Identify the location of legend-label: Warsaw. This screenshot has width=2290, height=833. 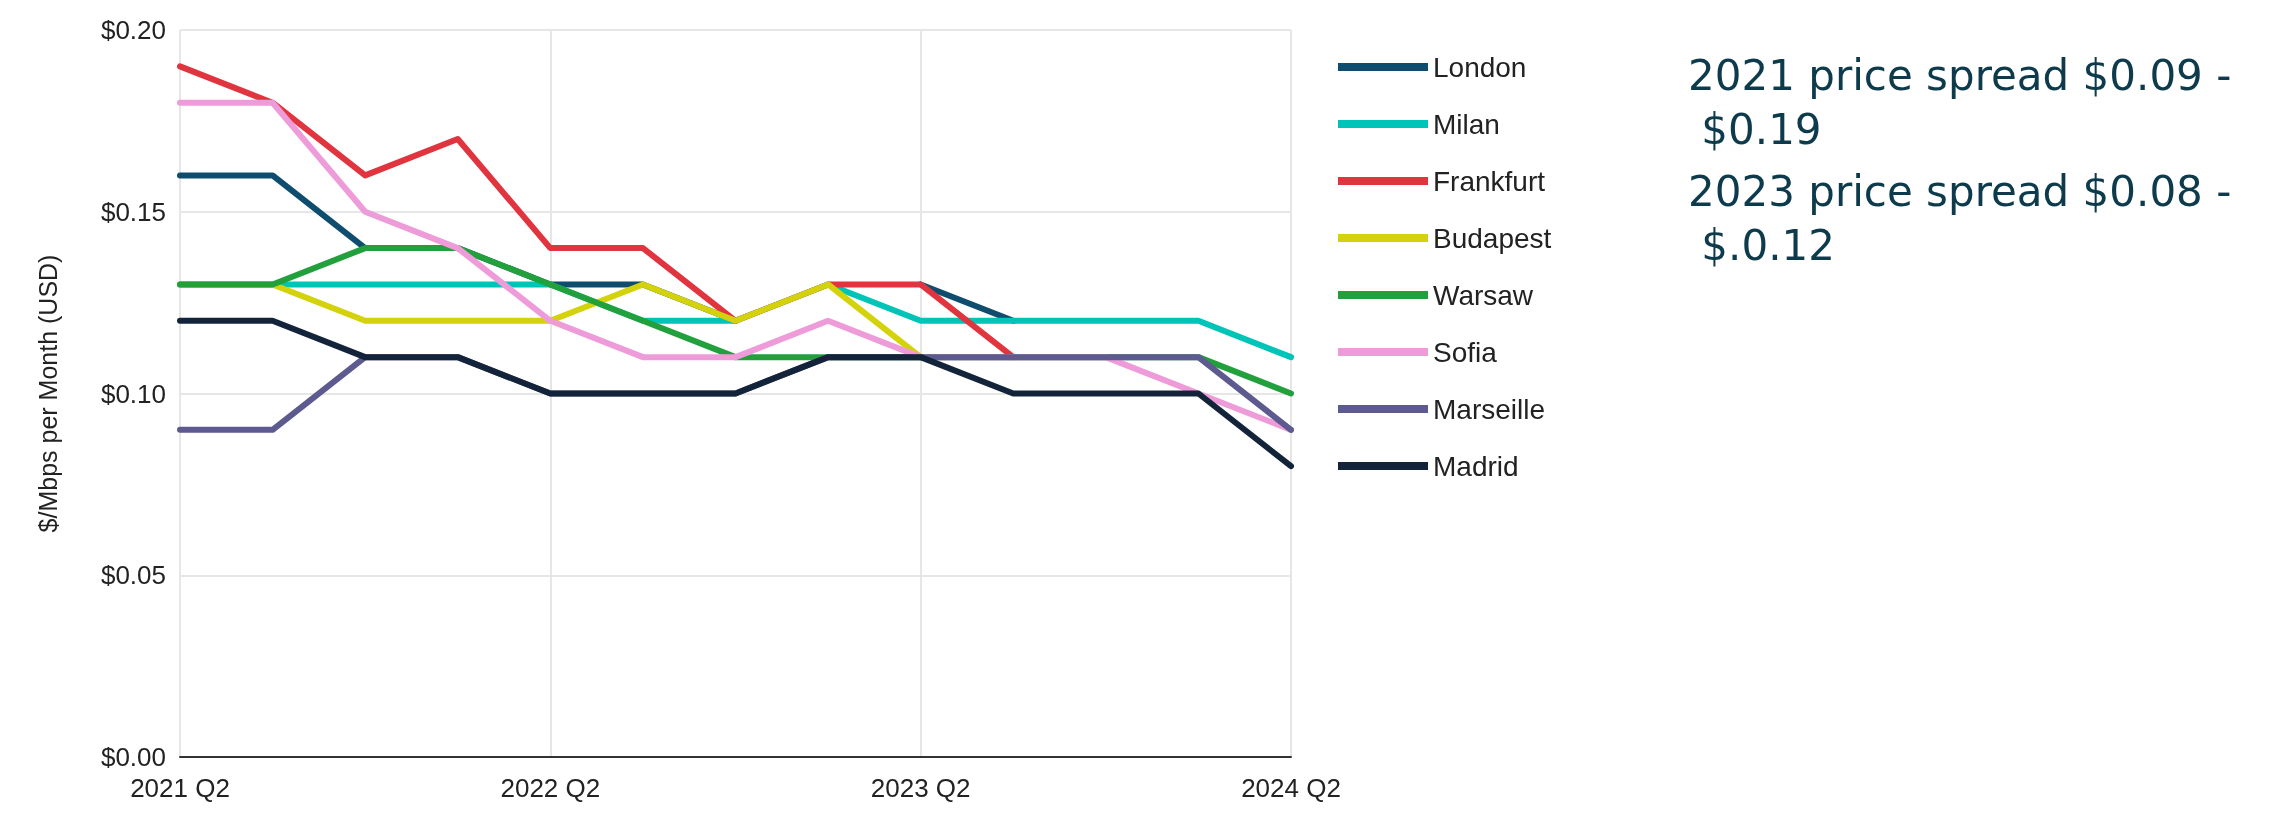
(1483, 295).